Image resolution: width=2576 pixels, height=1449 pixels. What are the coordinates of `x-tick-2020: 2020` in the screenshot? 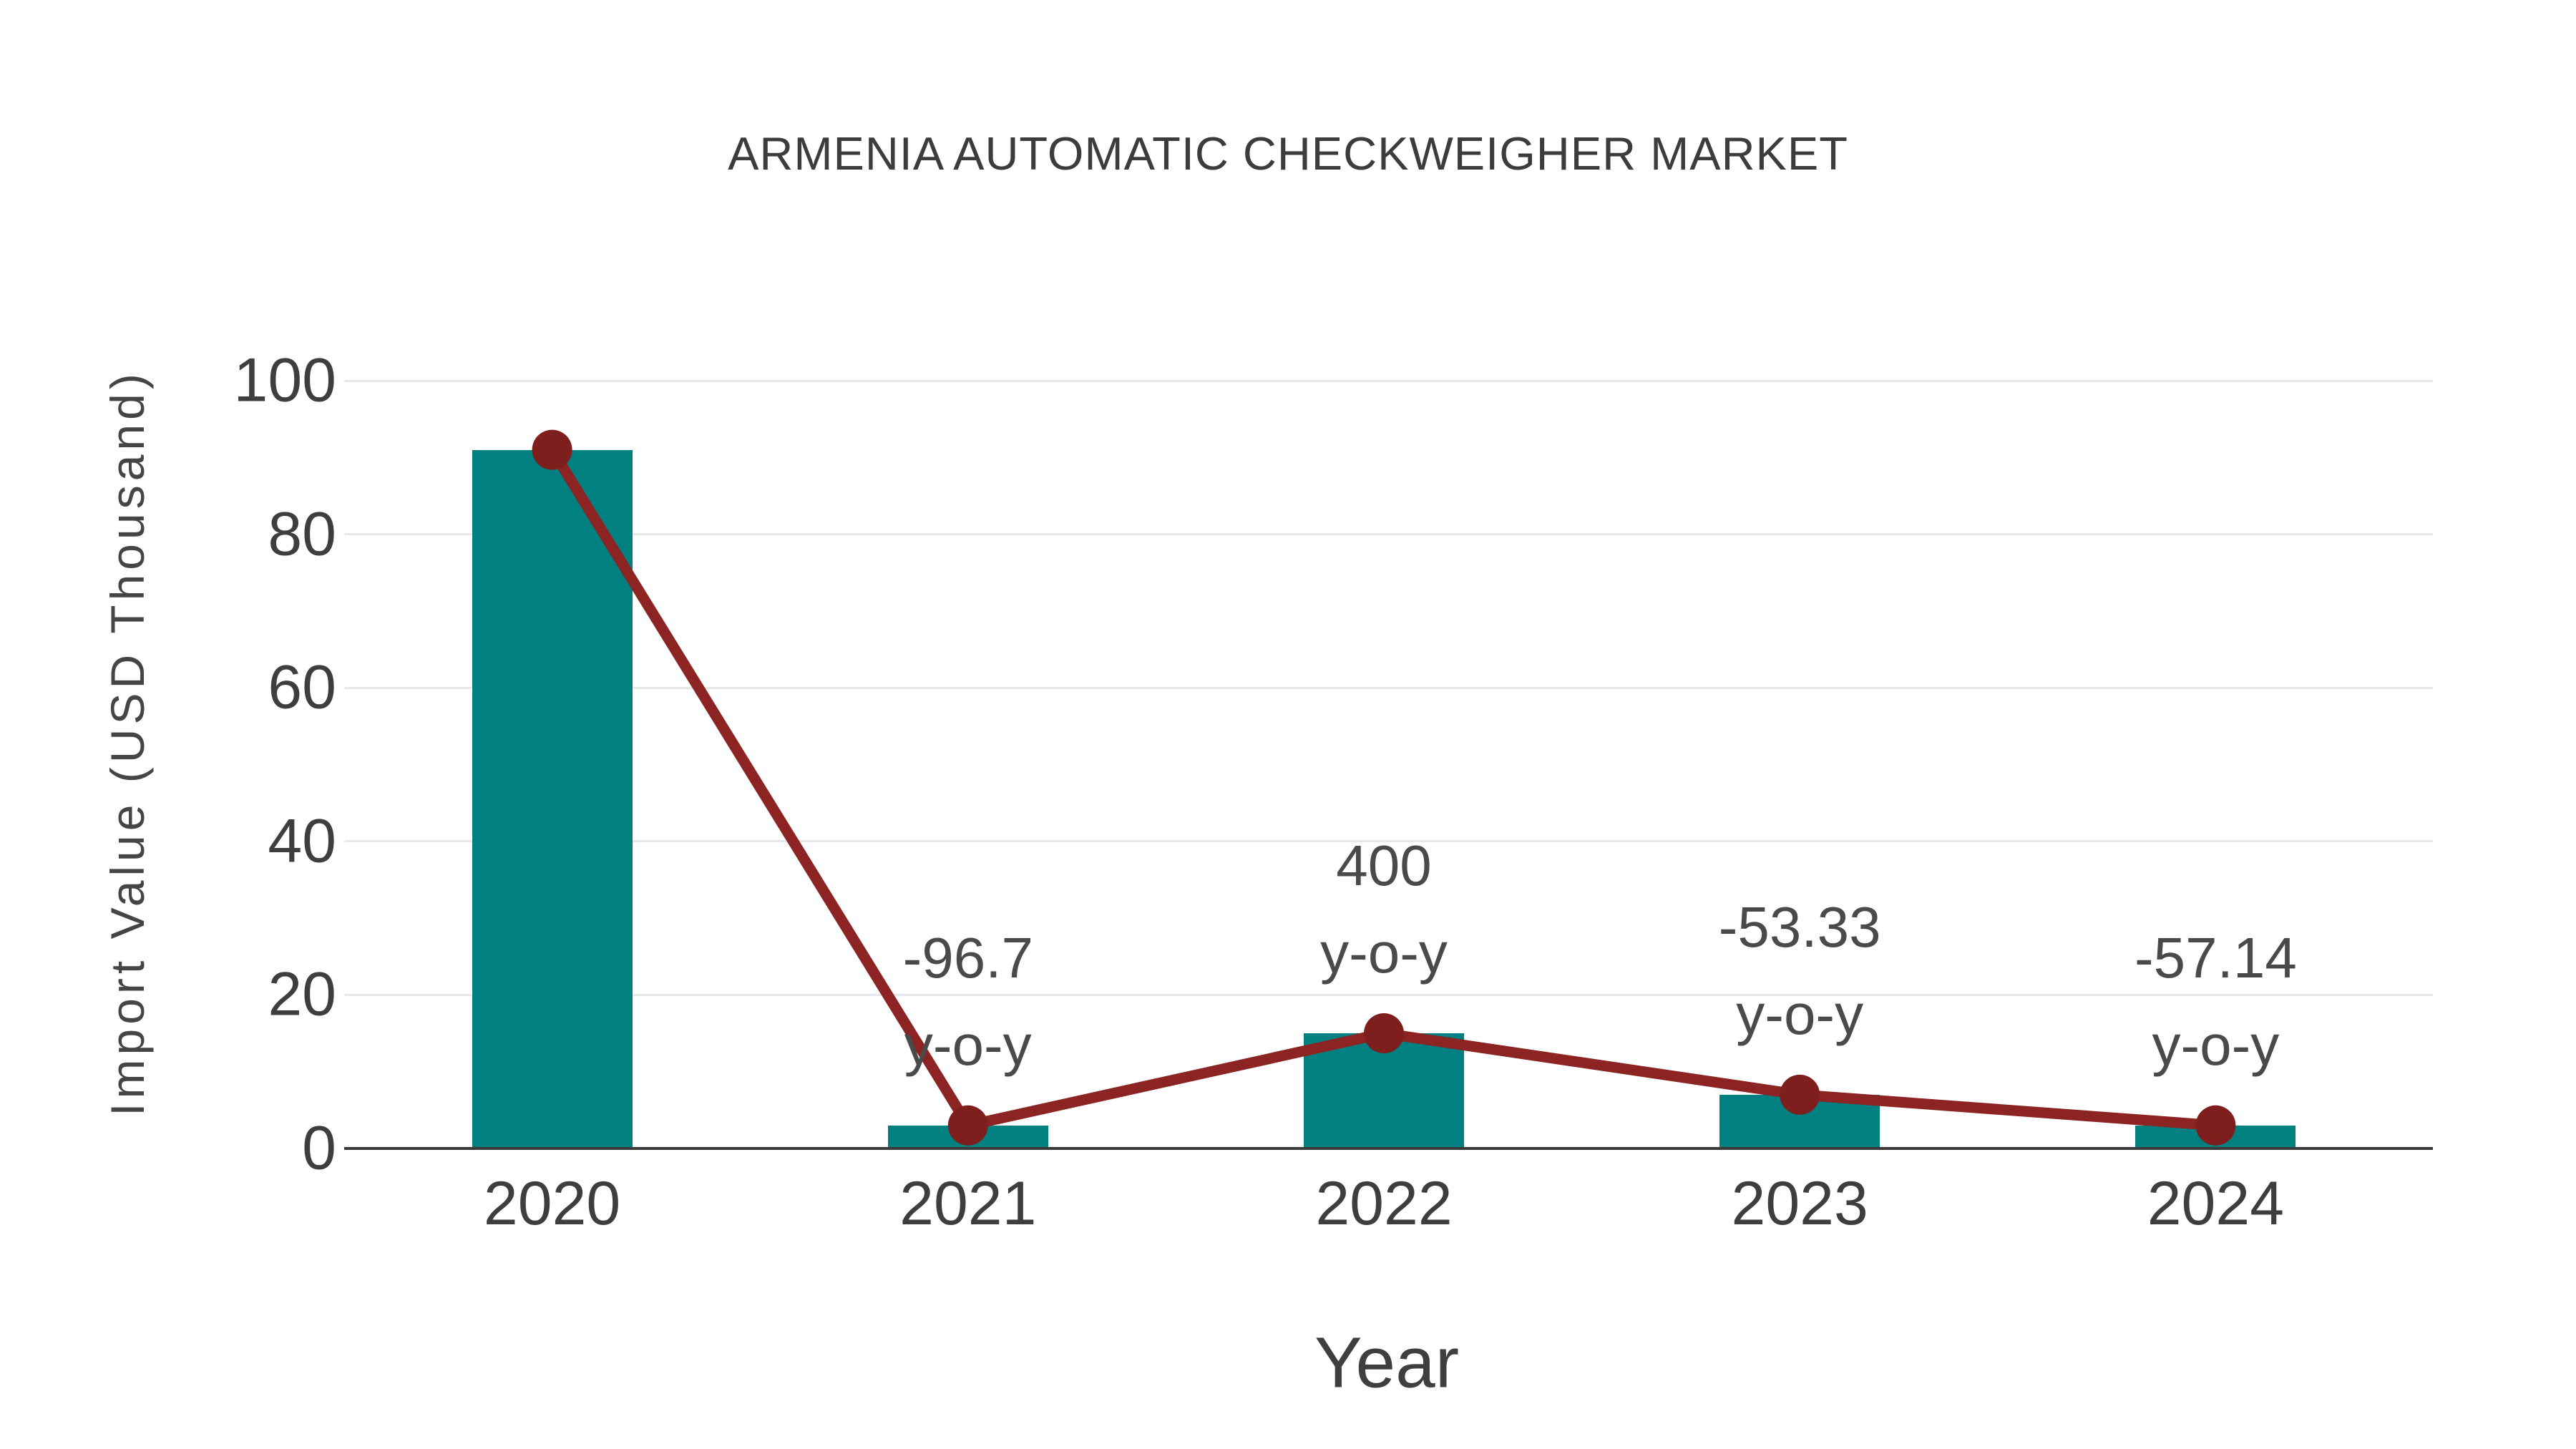 It's located at (552, 1203).